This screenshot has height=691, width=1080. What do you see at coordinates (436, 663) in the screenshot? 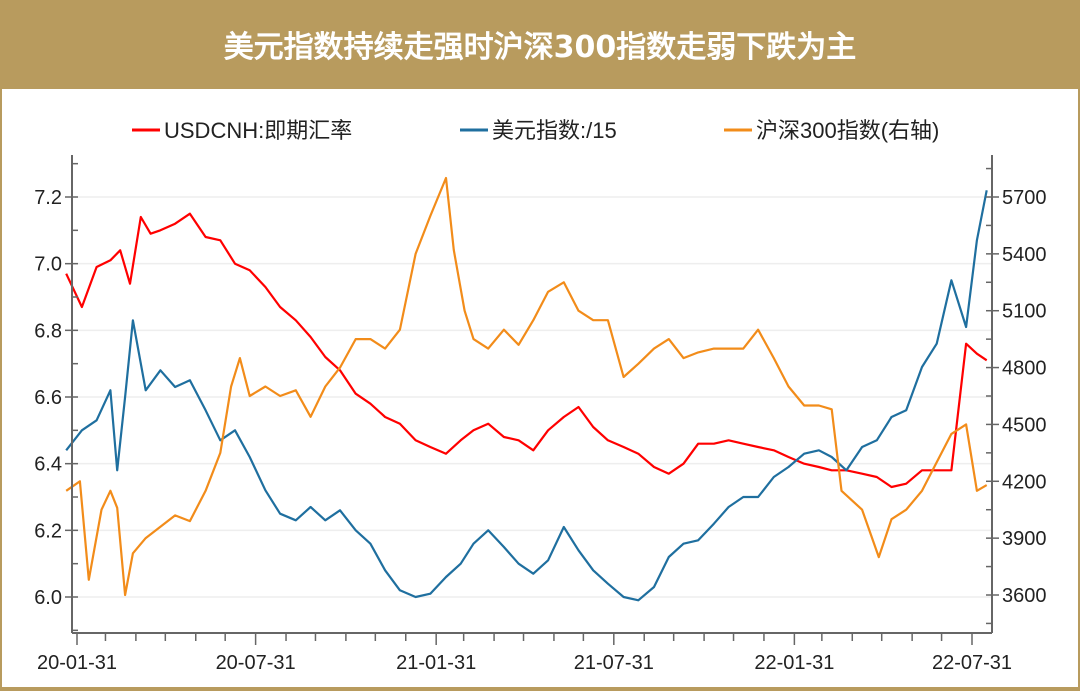
I see `x-tick-label: 21-01-31` at bounding box center [436, 663].